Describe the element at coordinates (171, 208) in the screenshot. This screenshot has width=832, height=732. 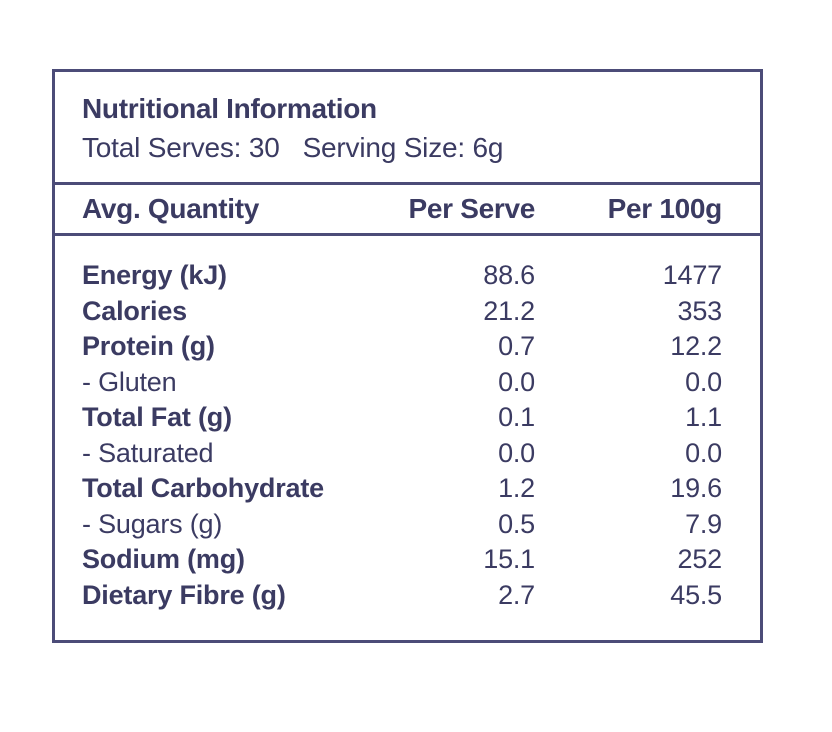
I see `column-header-avg-quantity: Avg. Quantity` at that location.